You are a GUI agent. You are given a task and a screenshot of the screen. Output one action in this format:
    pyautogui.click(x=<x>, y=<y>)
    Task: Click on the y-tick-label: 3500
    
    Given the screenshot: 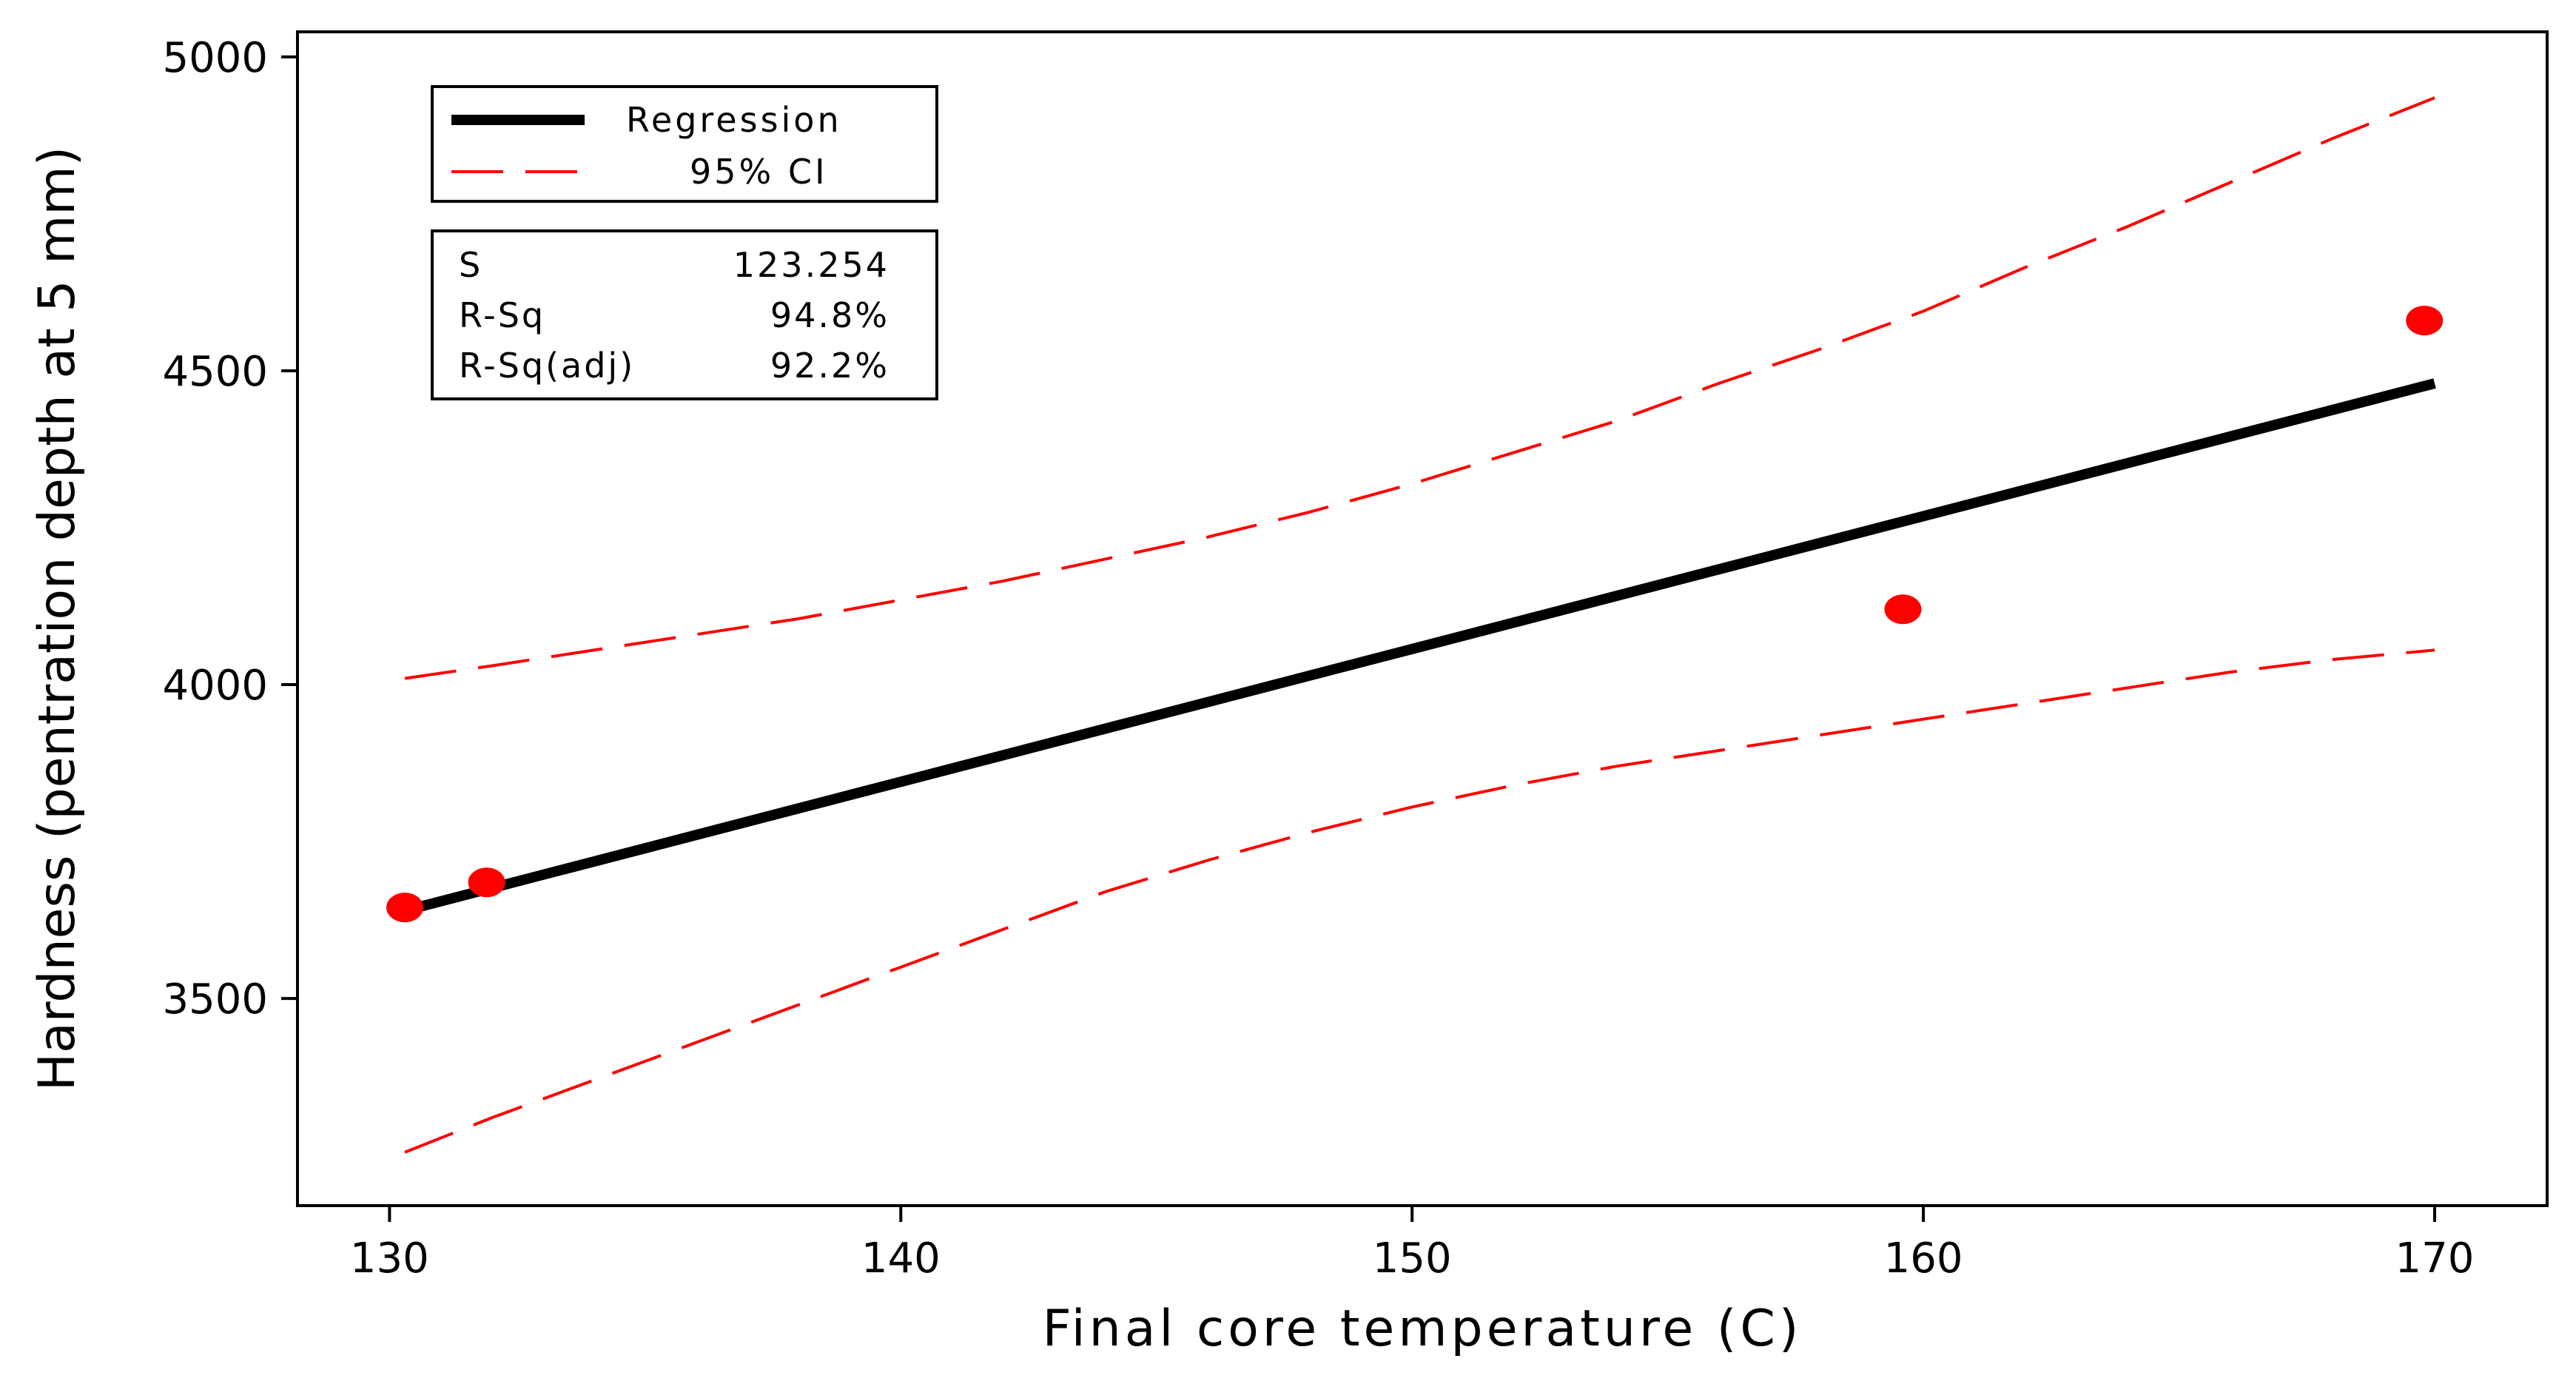 What is the action you would take?
    pyautogui.click(x=215, y=999)
    